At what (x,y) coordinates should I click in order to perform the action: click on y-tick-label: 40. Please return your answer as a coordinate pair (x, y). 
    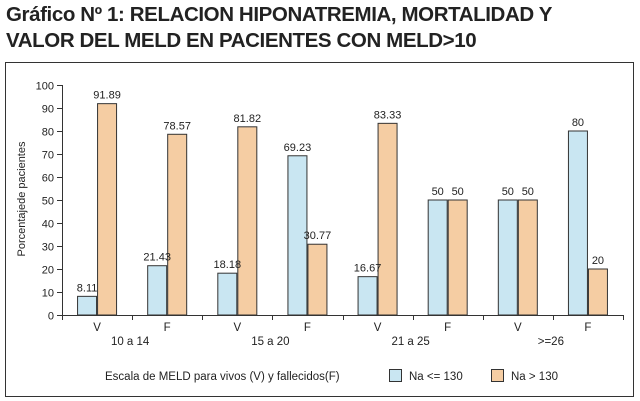
    Looking at the image, I should click on (48, 225).